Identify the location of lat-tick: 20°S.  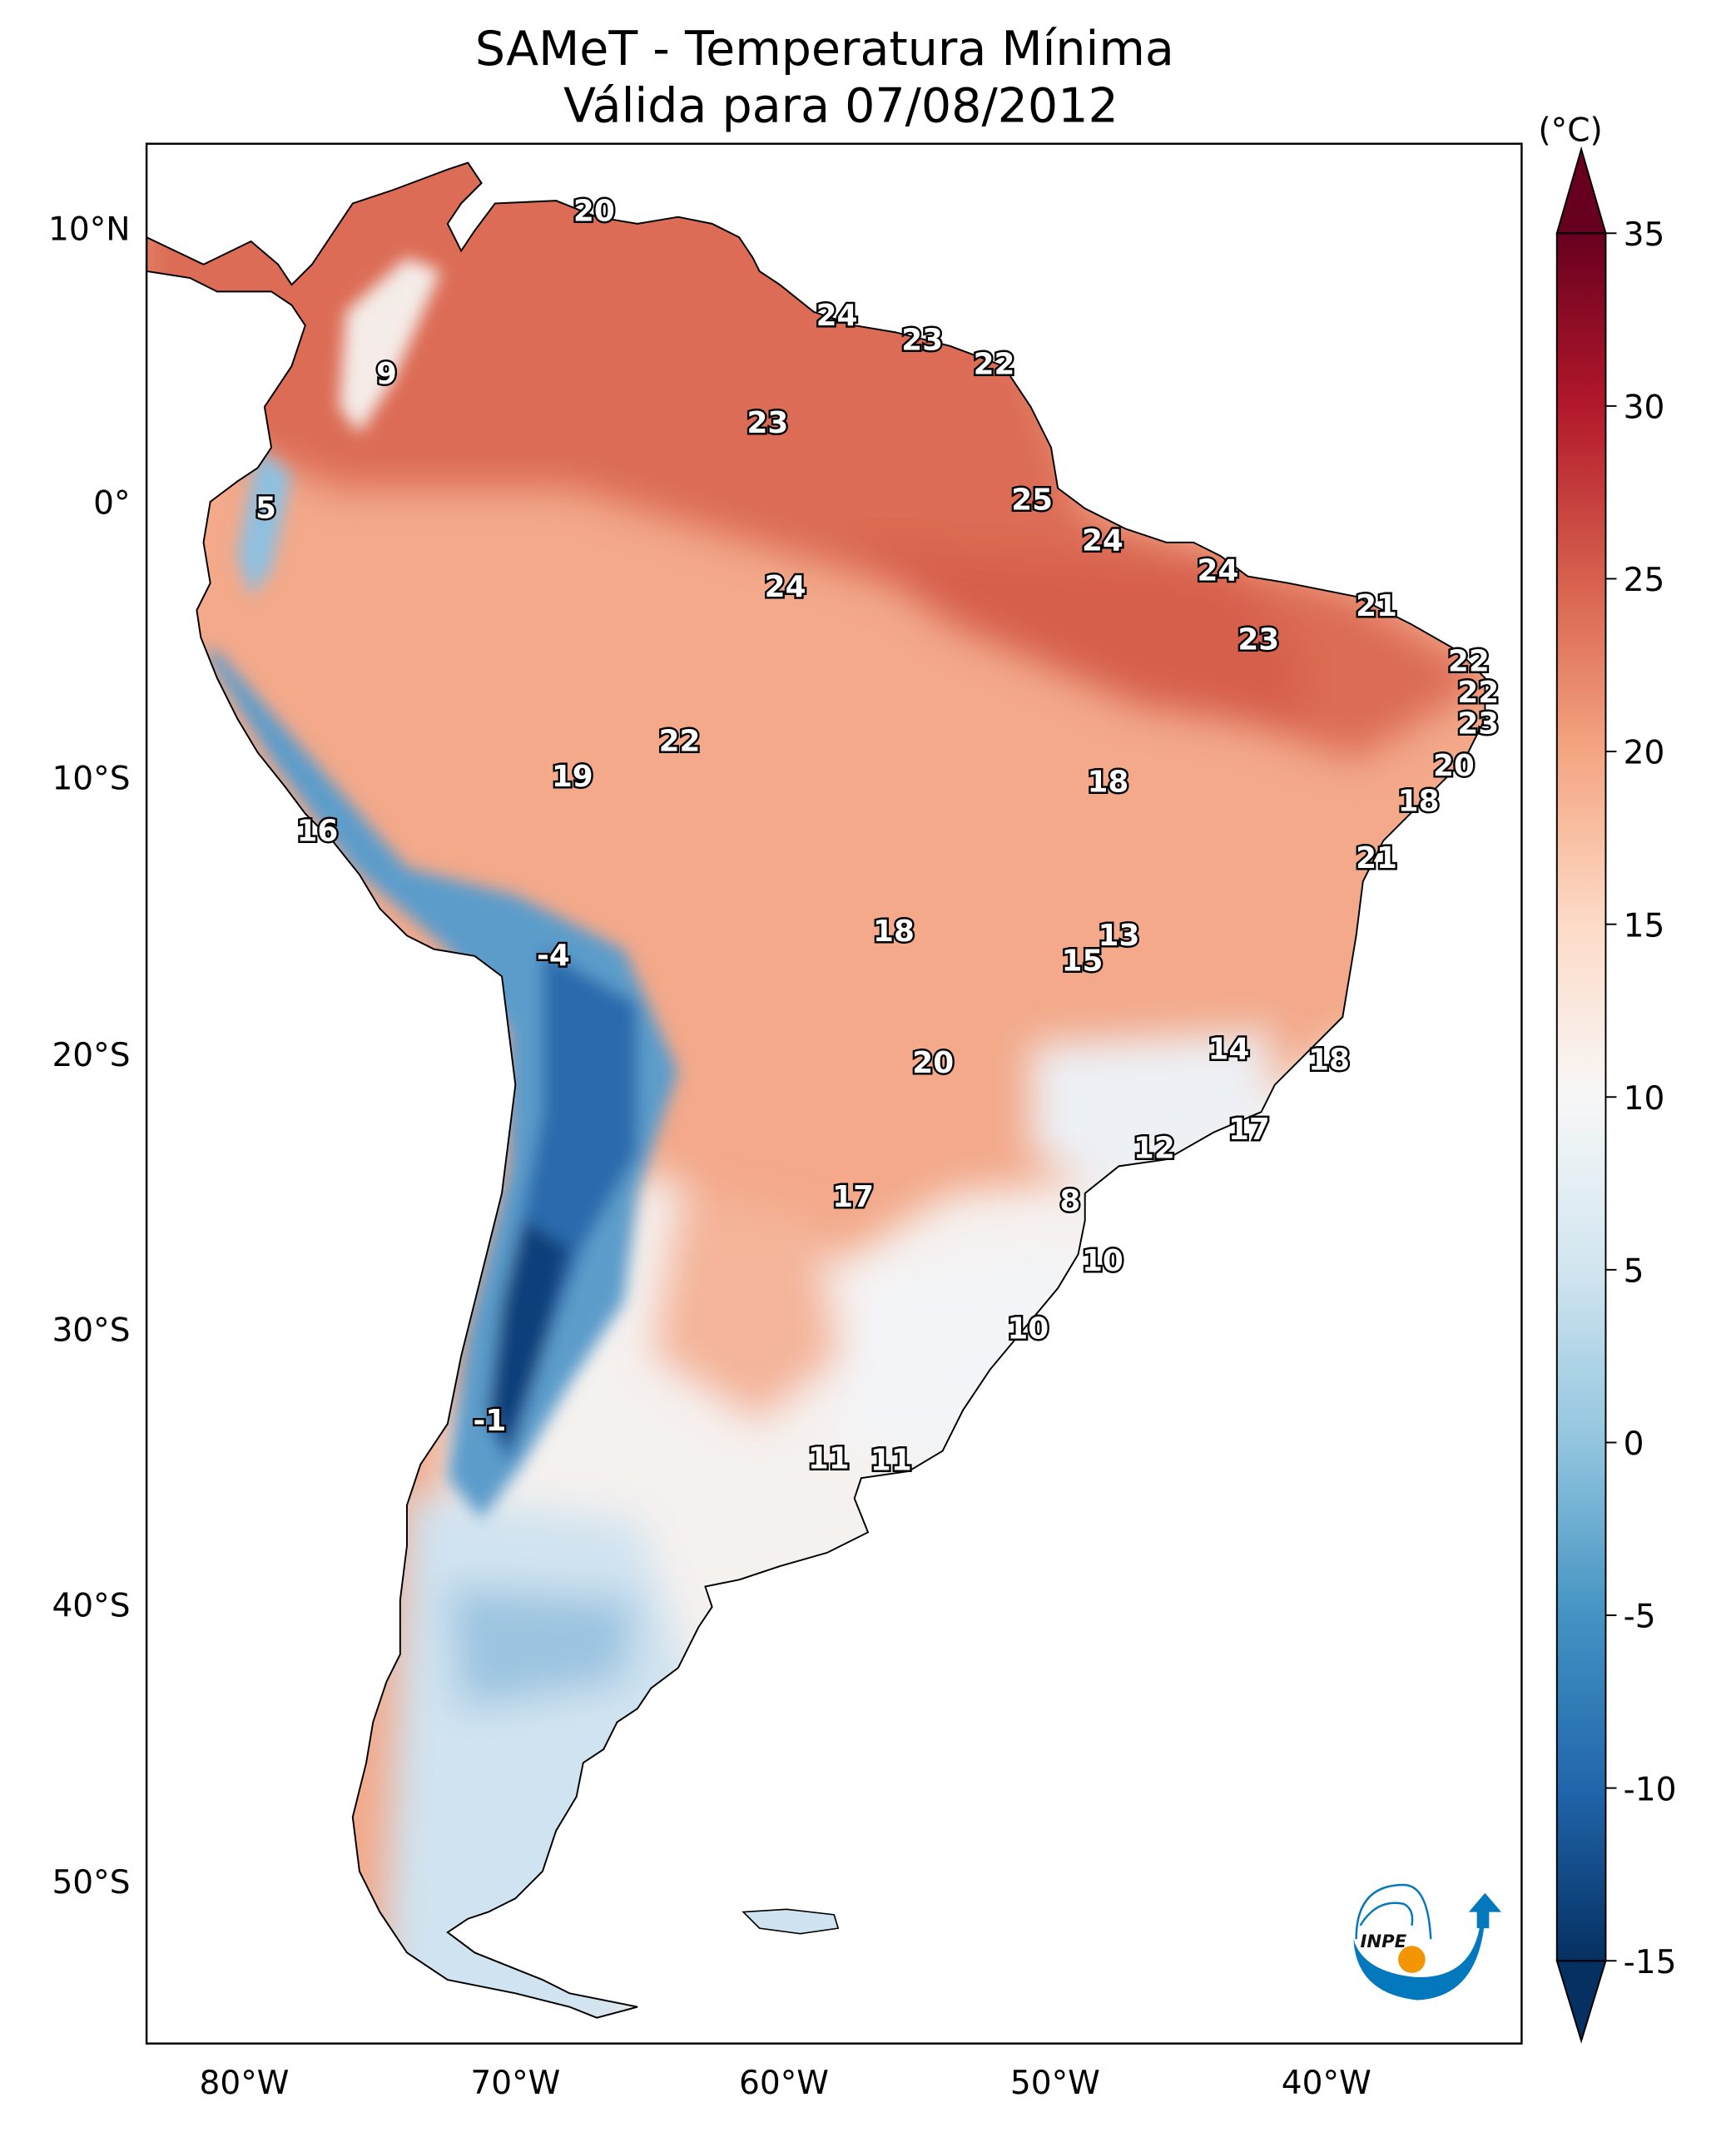
(91, 1055).